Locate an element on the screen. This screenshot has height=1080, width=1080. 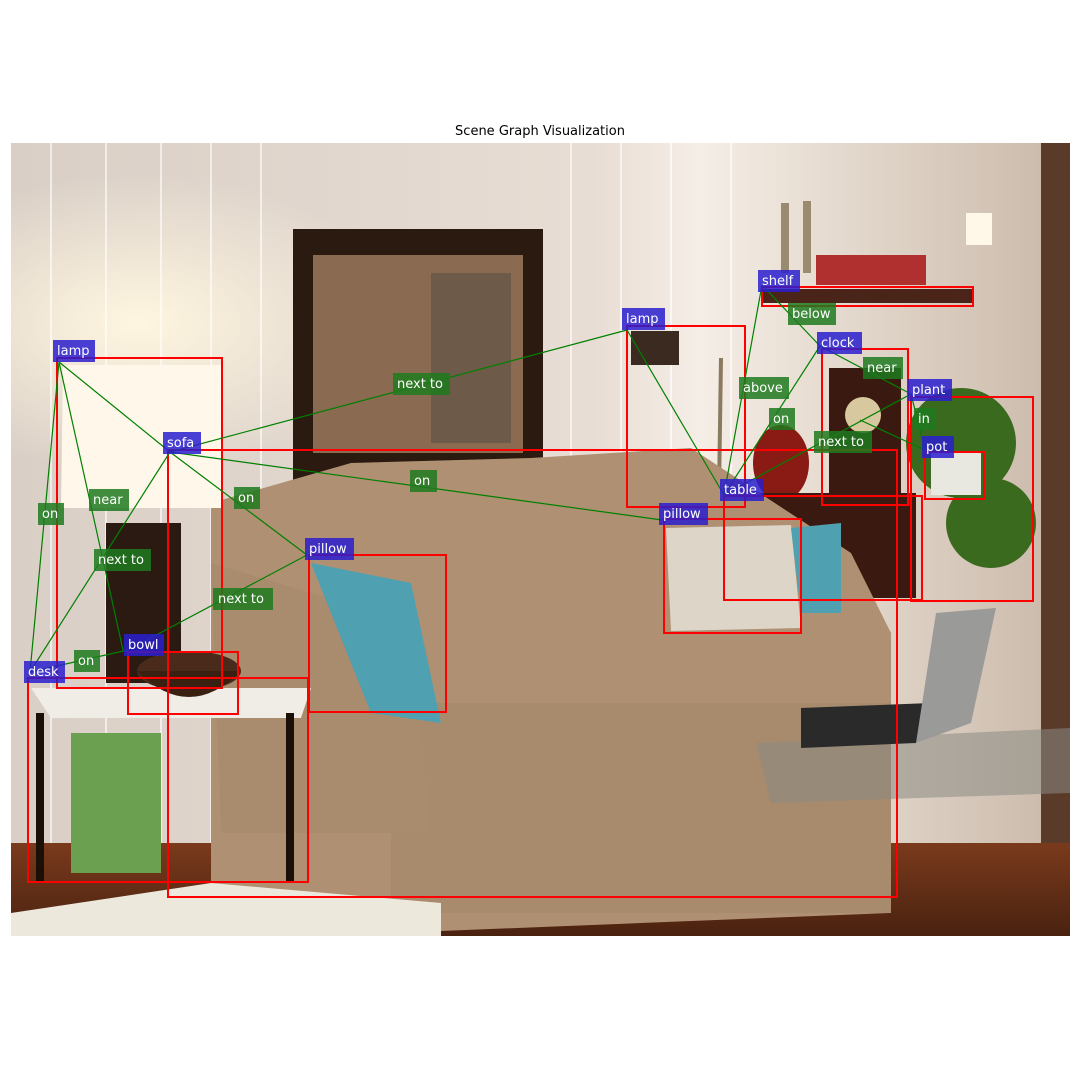
relation-label: in is located at coordinates (925, 419).